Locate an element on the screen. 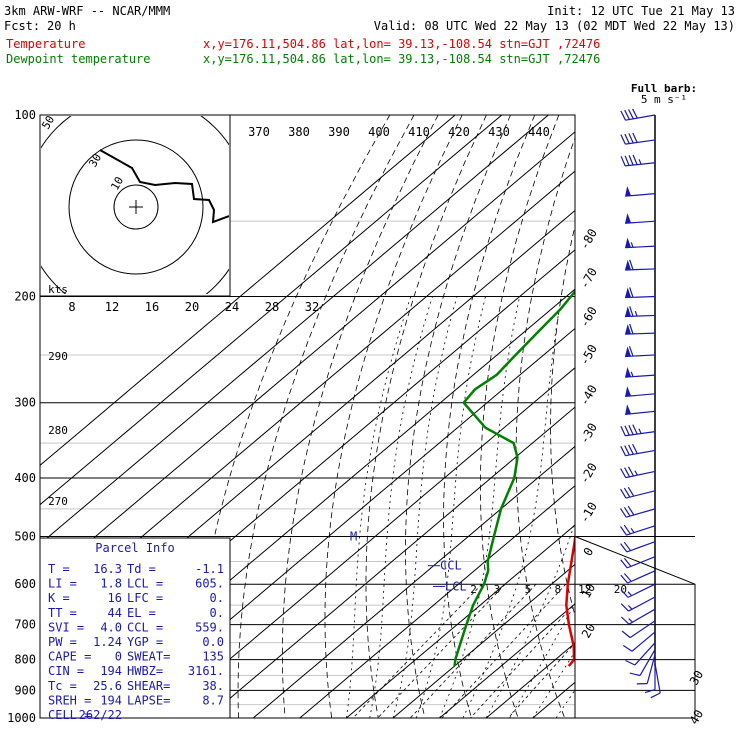 This screenshot has height=740, width=740. sounding-series is located at coordinates (514, 478).